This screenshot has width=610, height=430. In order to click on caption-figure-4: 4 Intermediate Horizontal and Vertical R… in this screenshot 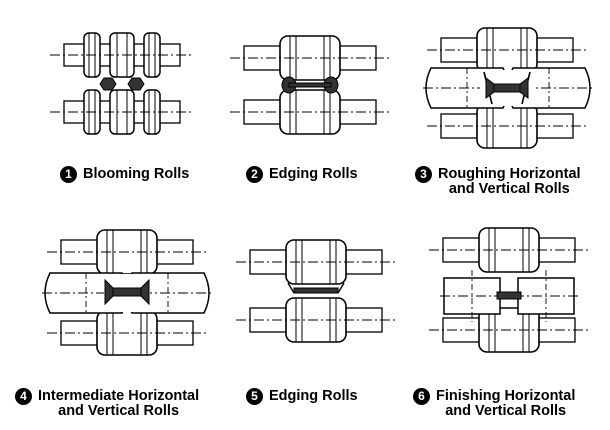, I will do `click(107, 403)`.